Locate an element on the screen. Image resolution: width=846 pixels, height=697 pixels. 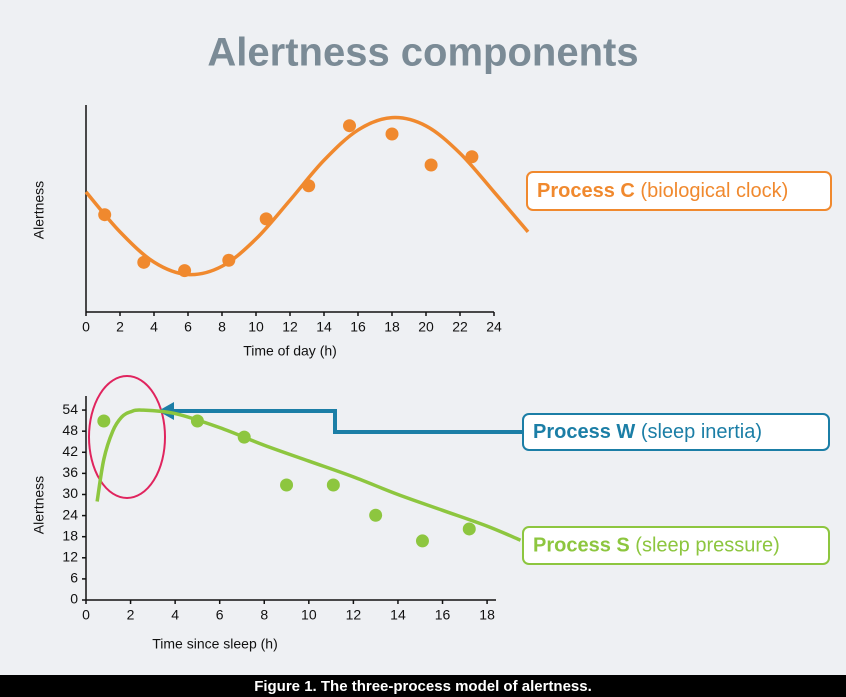
y-tick-label: 30 is located at coordinates (70, 493).